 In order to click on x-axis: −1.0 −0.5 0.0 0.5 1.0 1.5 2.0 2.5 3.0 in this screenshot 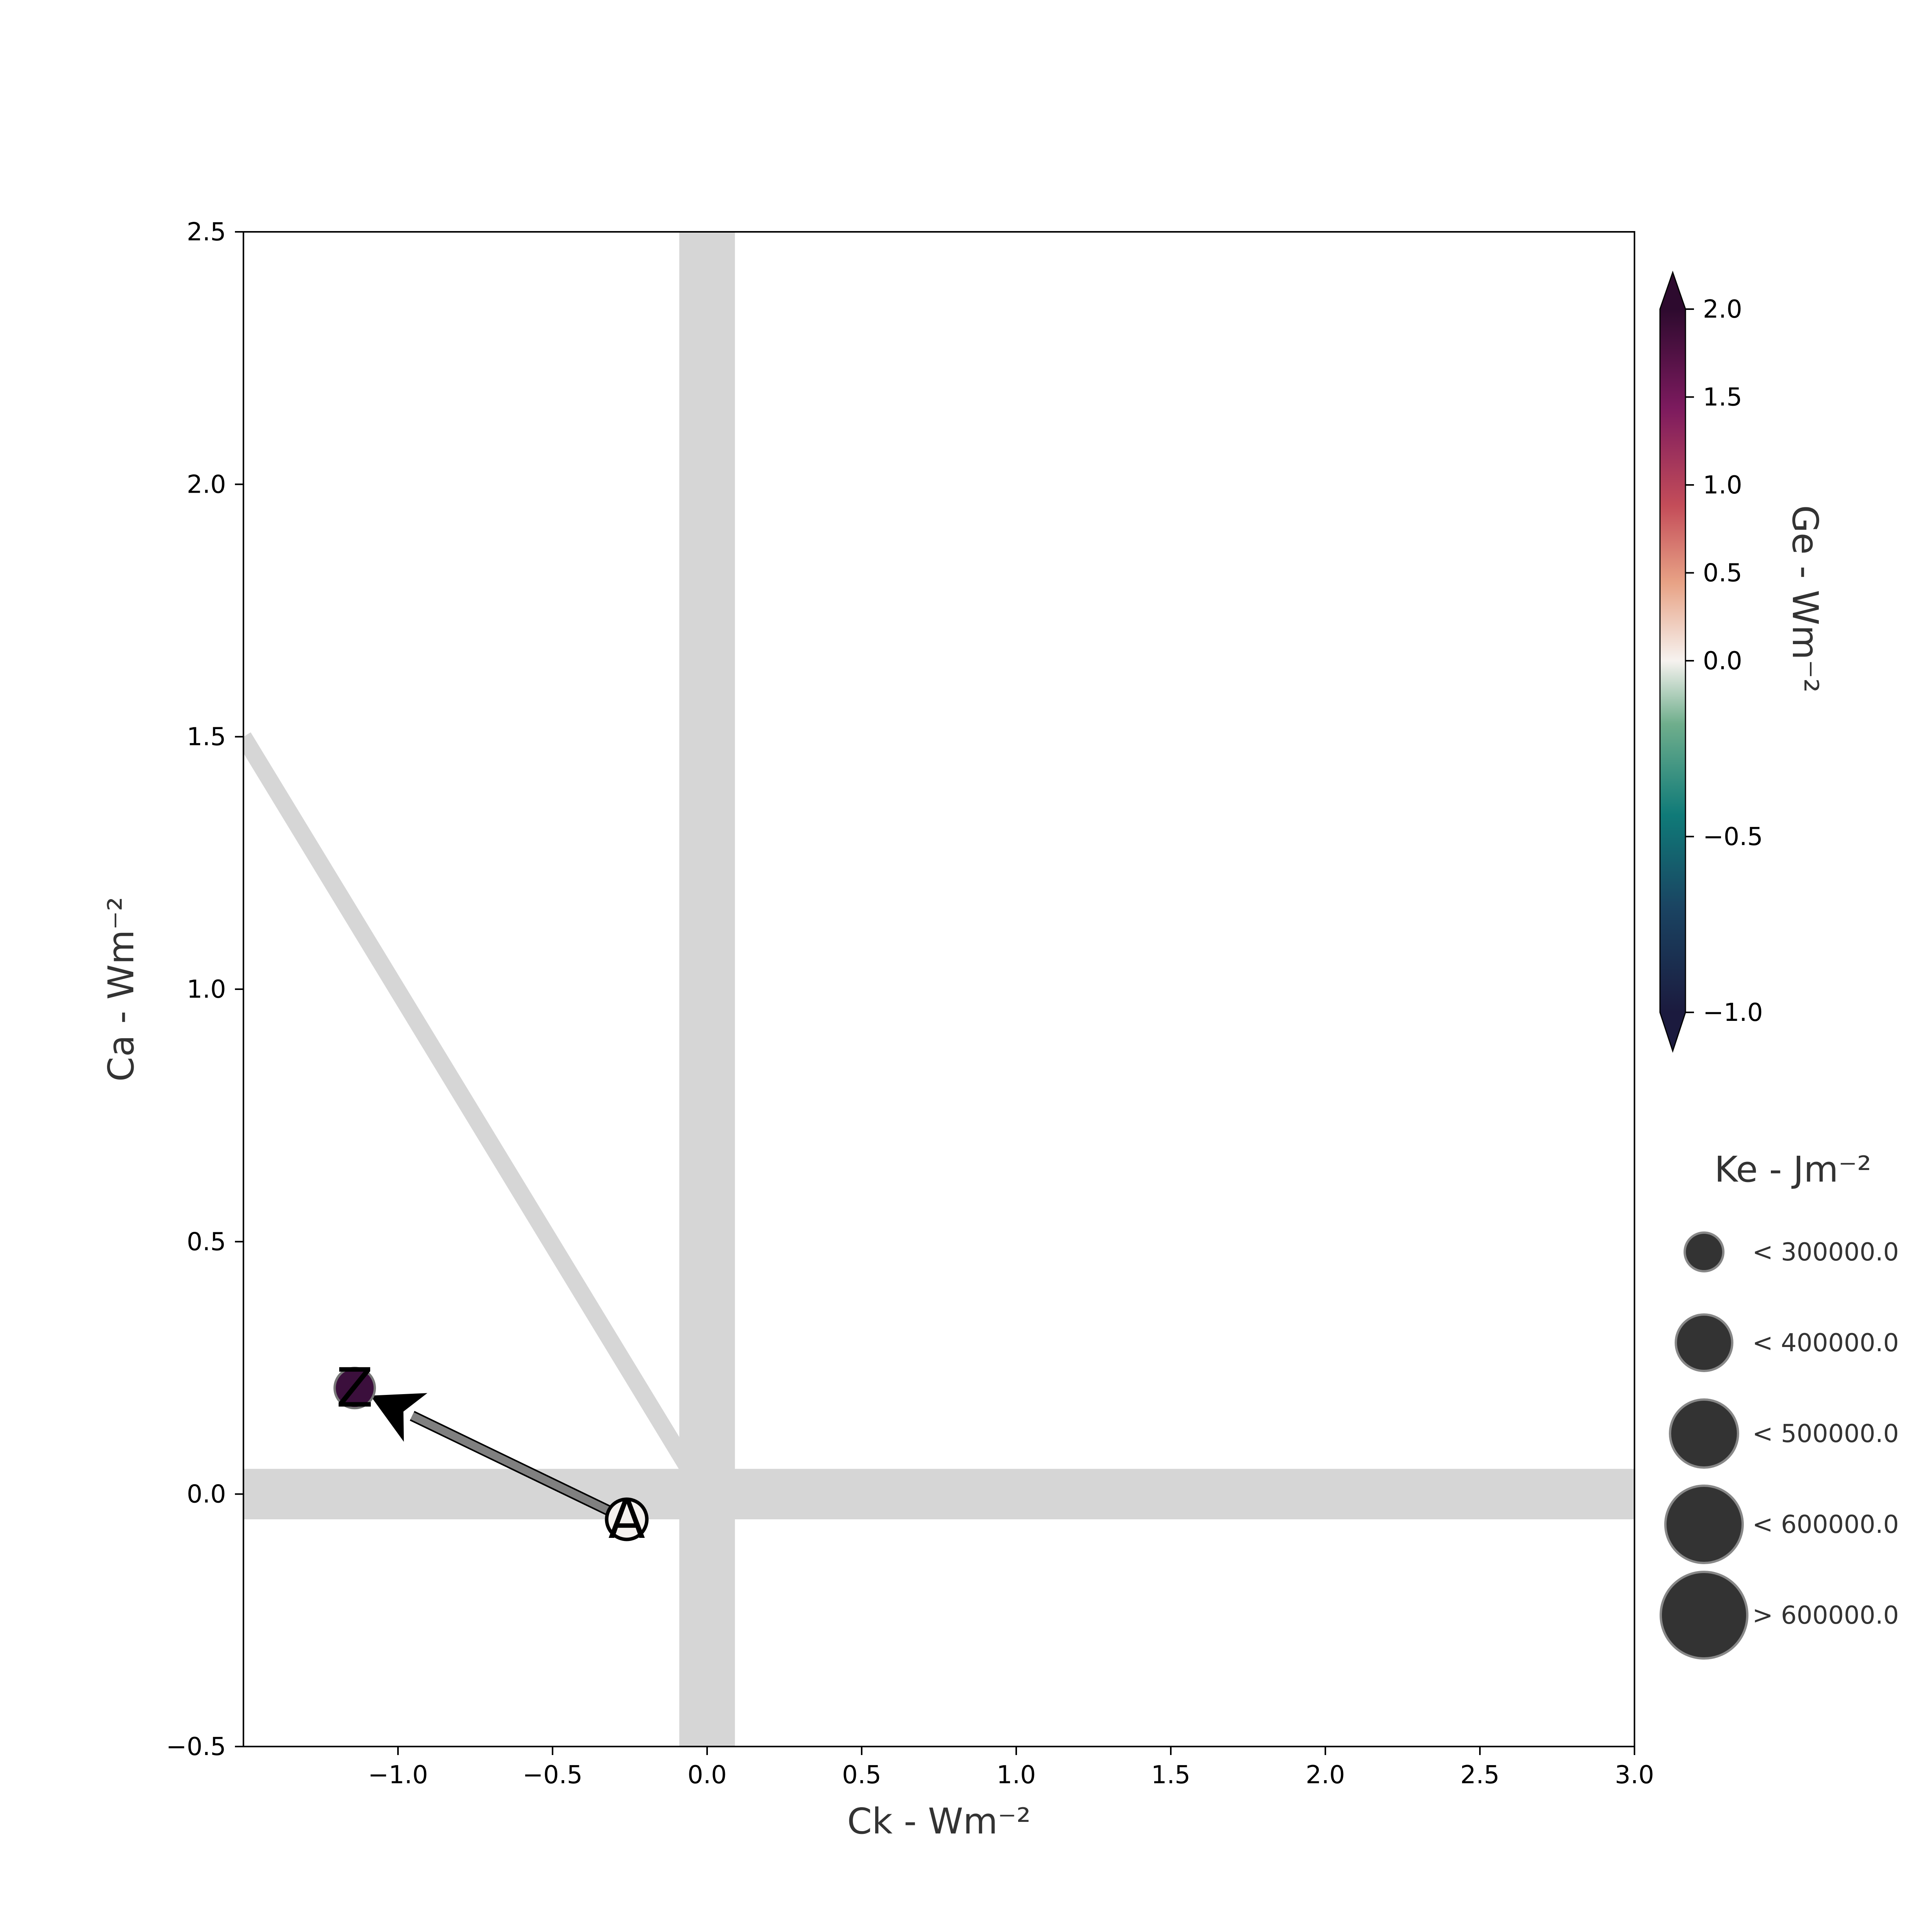, I will do `click(1011, 1768)`.